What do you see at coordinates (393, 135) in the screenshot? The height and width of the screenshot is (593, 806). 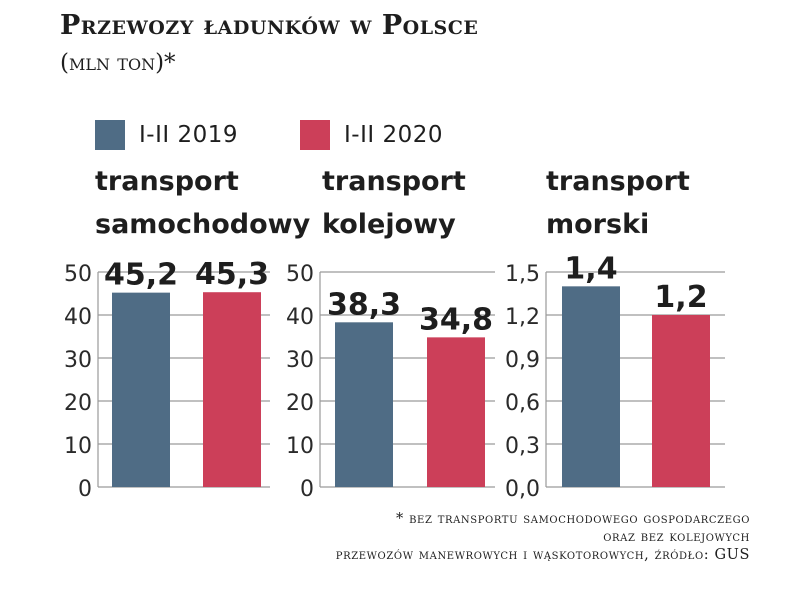 I see `legend-label-2020: I-II 2020` at bounding box center [393, 135].